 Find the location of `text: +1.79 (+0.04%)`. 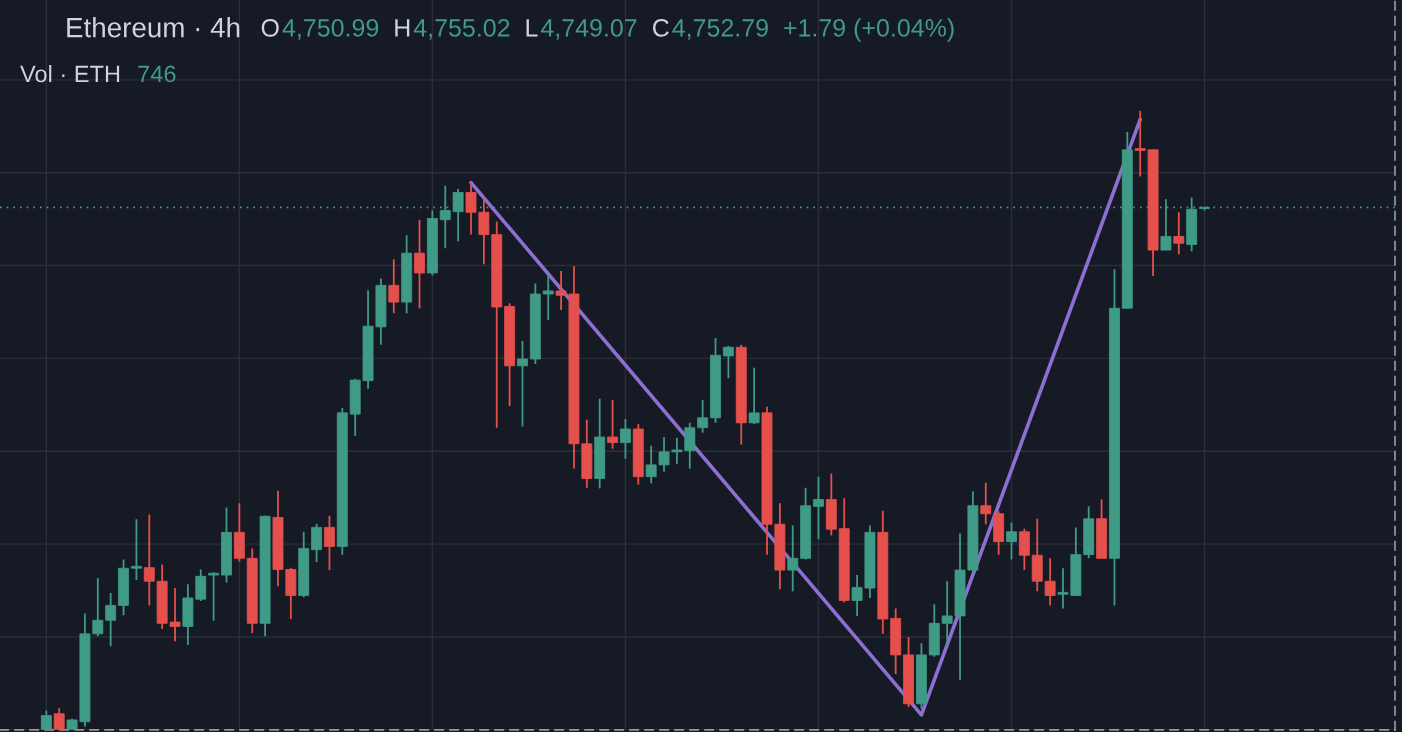

text: +1.79 (+0.04%) is located at coordinates (869, 30).